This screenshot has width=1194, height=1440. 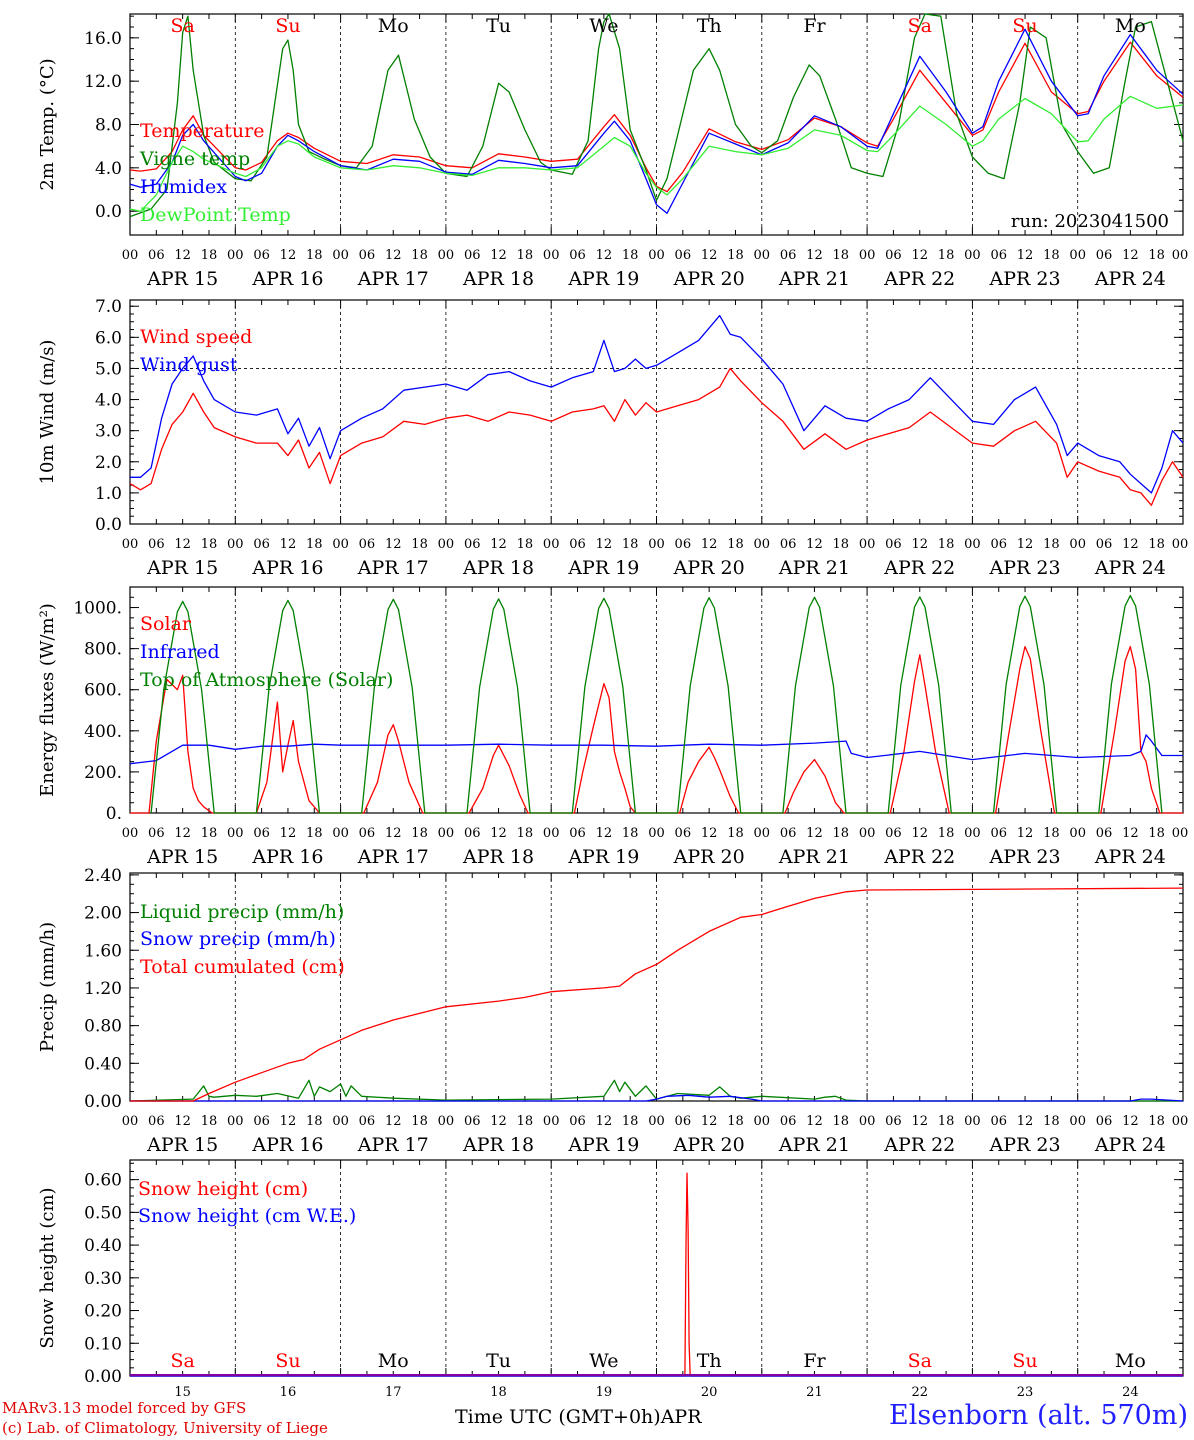 What do you see at coordinates (103, 1064) in the screenshot?
I see `y-tick-label: 0.40` at bounding box center [103, 1064].